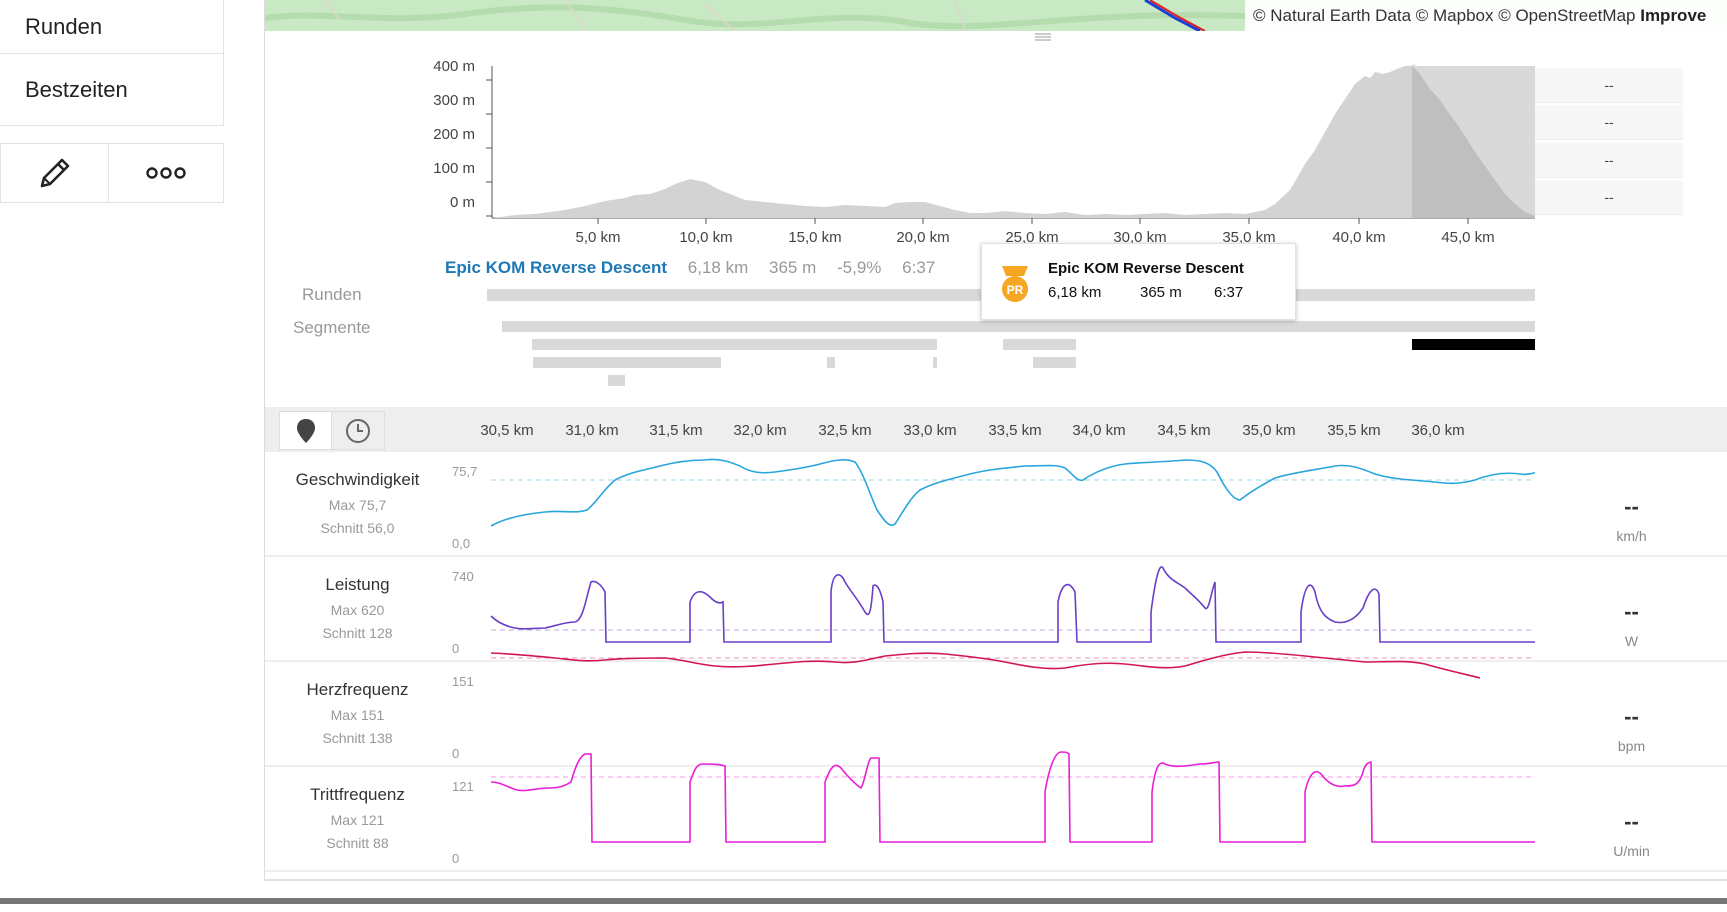  What do you see at coordinates (1467, 237) in the screenshot?
I see `elevation-x-tick: 45,0 km` at bounding box center [1467, 237].